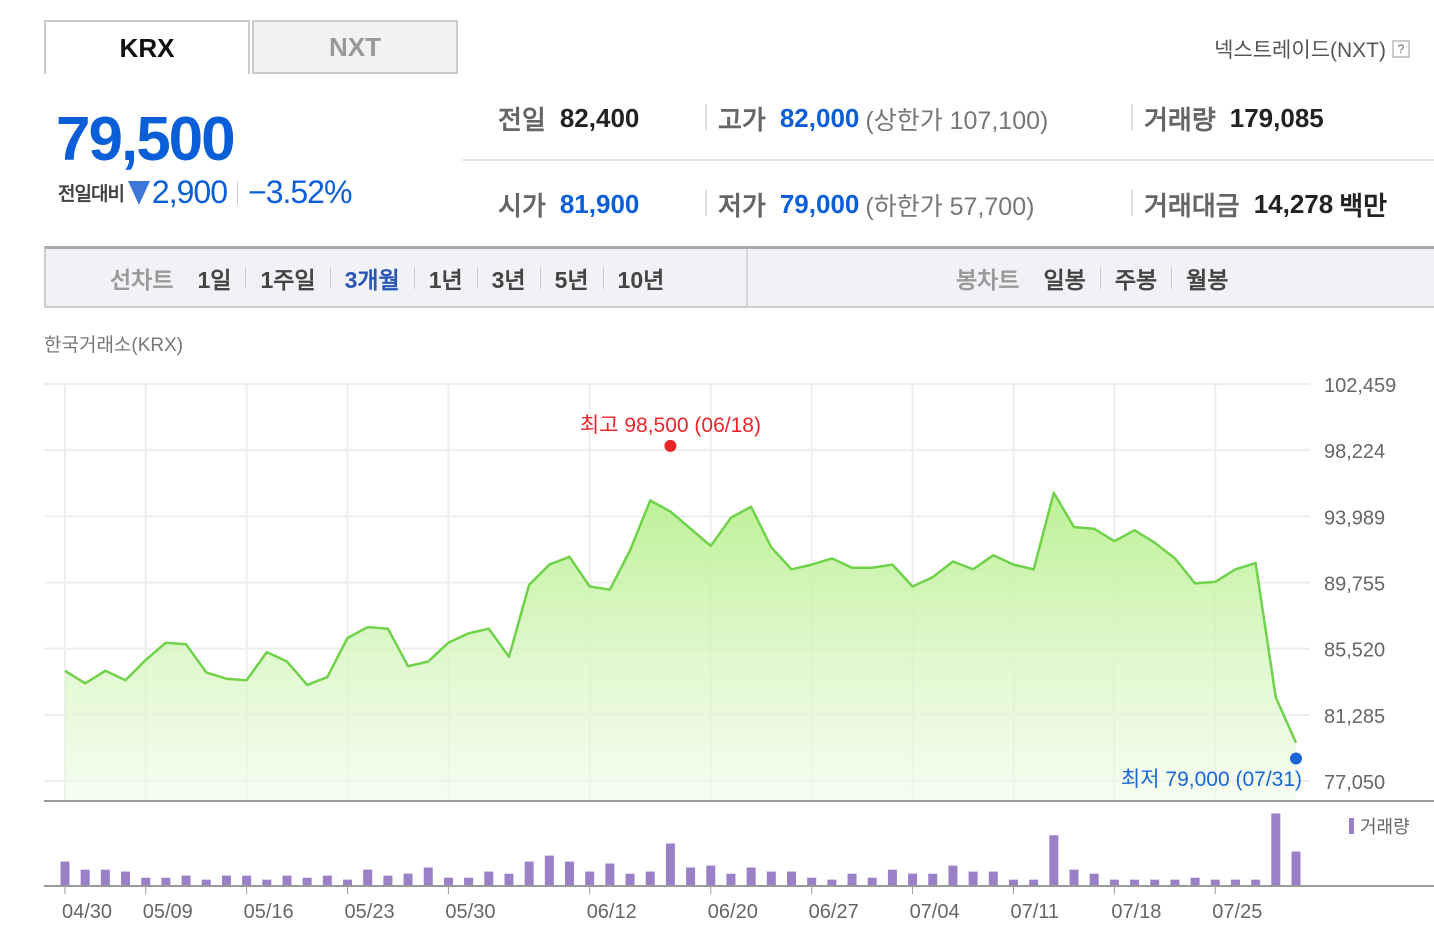 This screenshot has height=946, width=1434. What do you see at coordinates (146, 139) in the screenshot?
I see `current-price: 79,500` at bounding box center [146, 139].